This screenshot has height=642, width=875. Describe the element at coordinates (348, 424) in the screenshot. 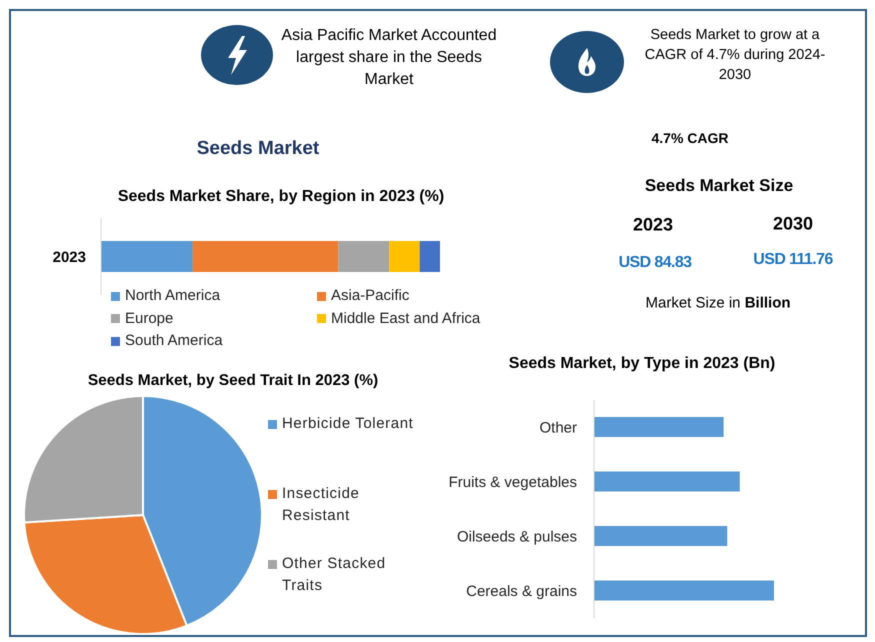

I see `legend-label: Herbicide Tolerant` at that location.